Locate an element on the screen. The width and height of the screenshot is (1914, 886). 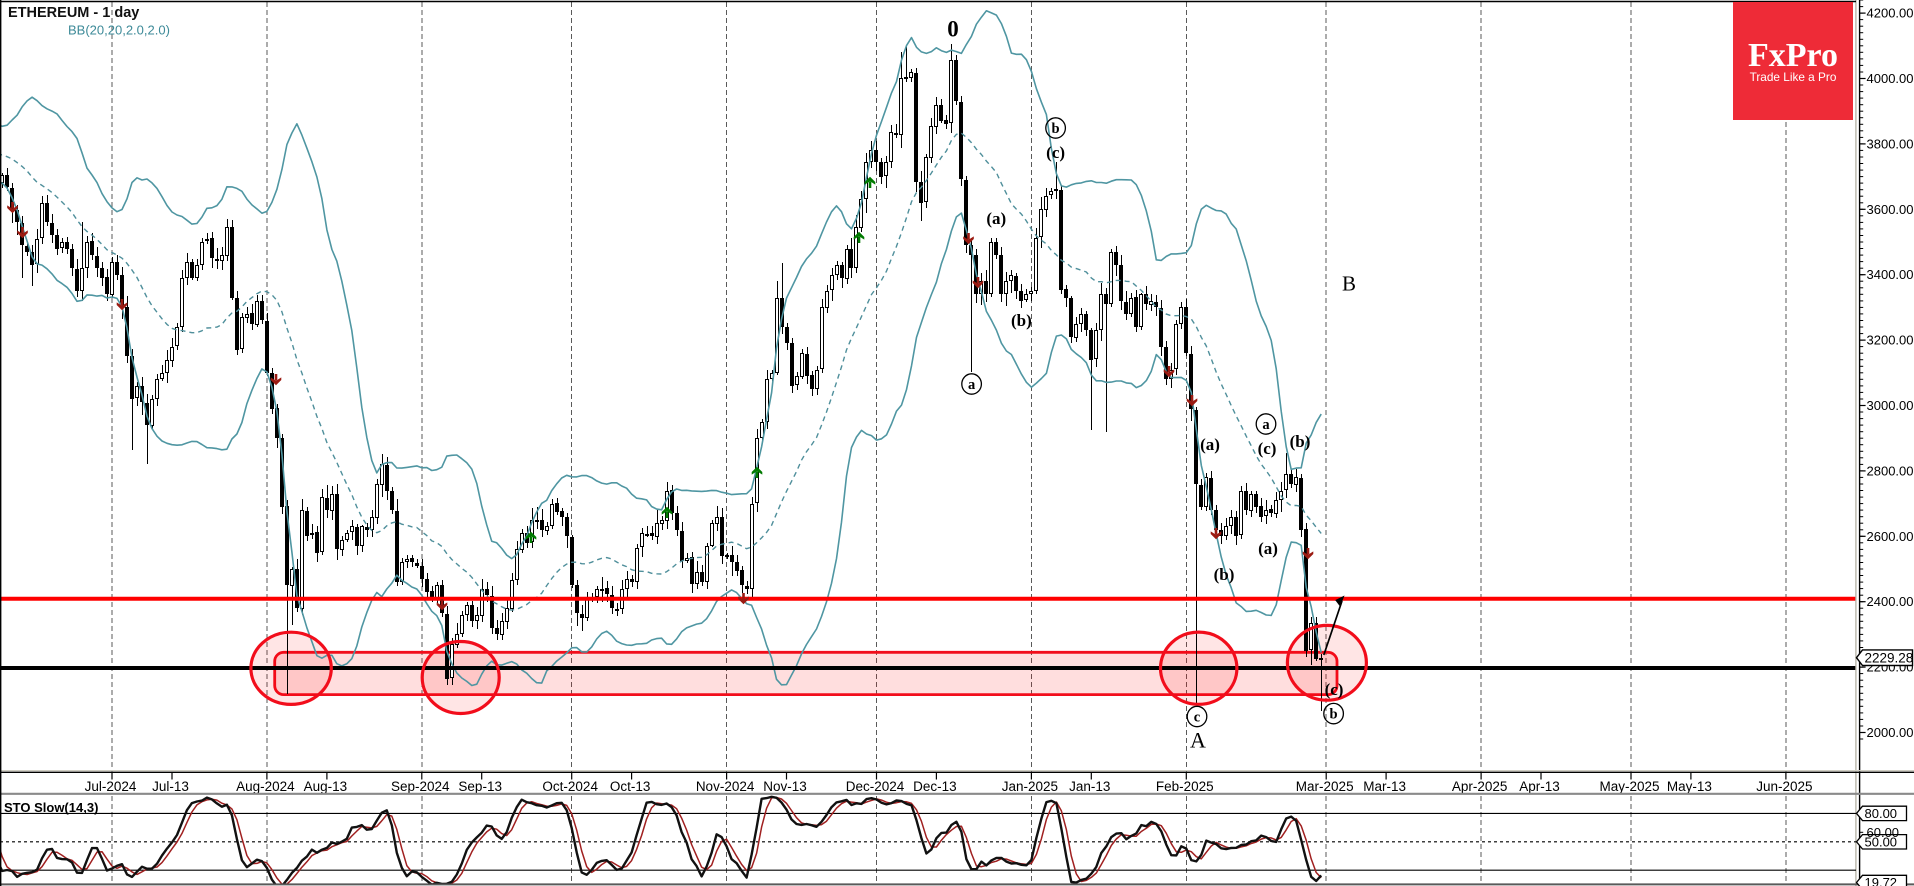
svg-text: Nov-2024 is located at coordinates (725, 786).